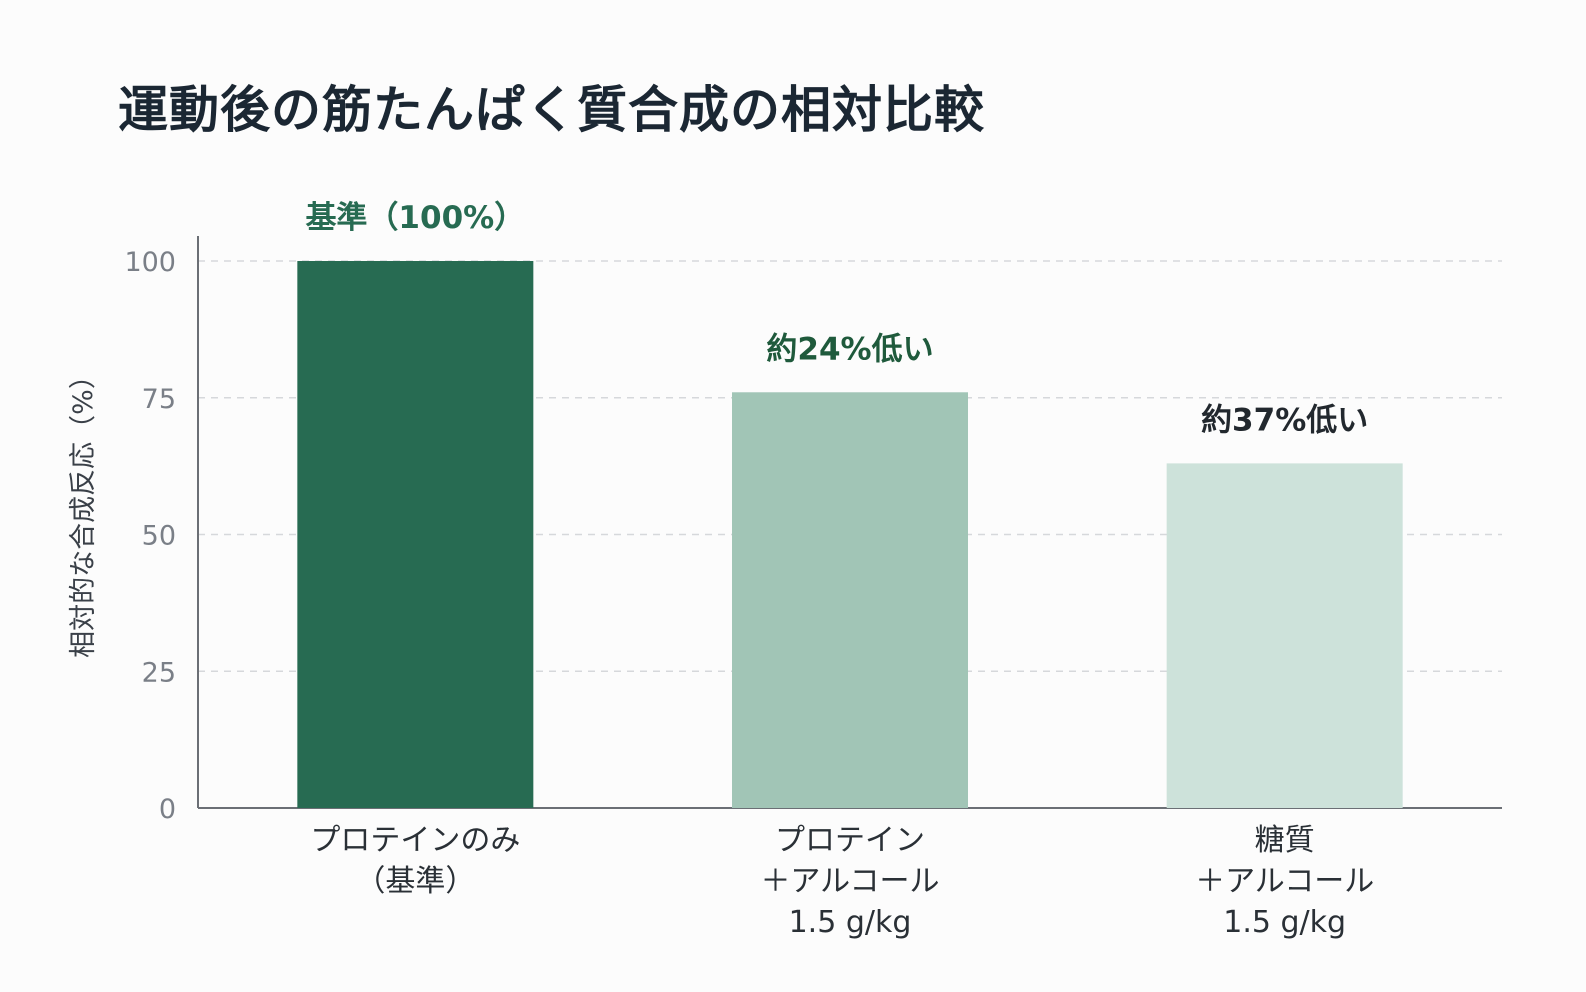 The image size is (1586, 992). What do you see at coordinates (159, 399) in the screenshot?
I see `y-tick-label: 75` at bounding box center [159, 399].